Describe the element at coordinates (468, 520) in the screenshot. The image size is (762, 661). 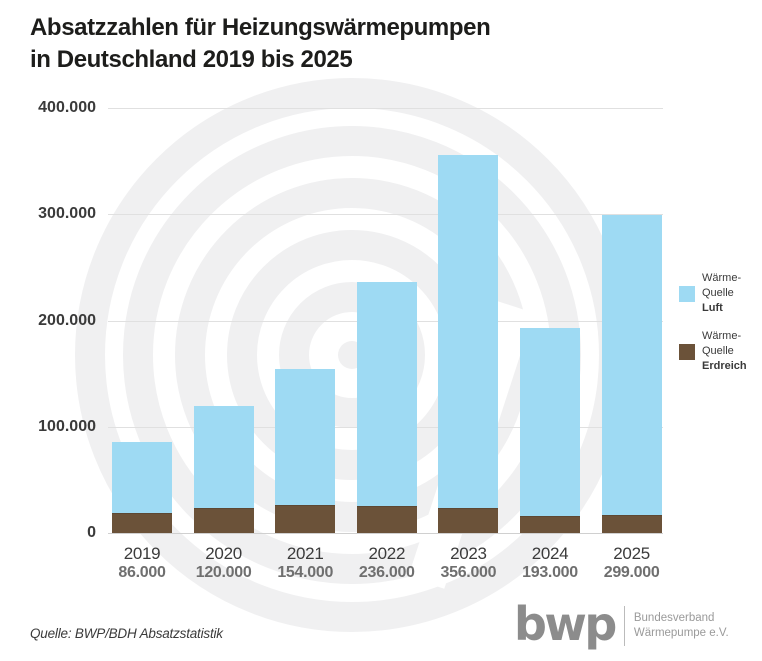
I see `bar-2023-segment-erdreich` at that location.